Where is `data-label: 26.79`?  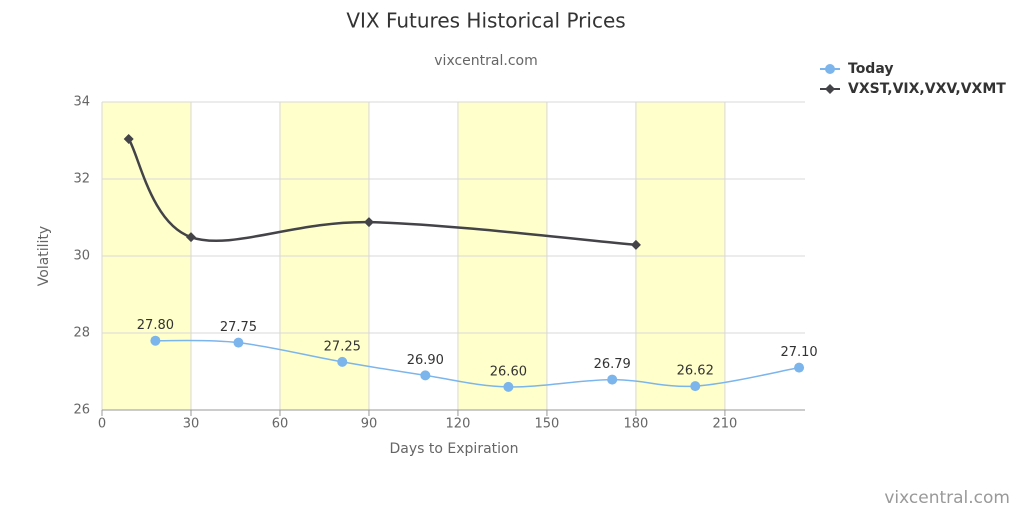 data-label: 26.79 is located at coordinates (612, 364).